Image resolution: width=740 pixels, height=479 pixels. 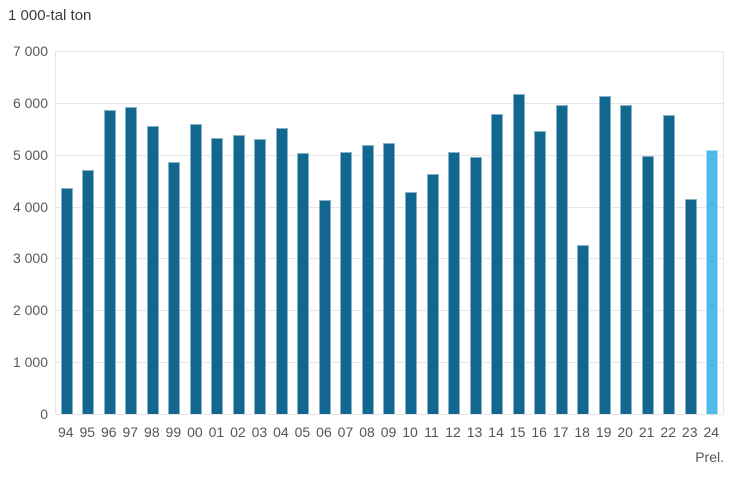 What do you see at coordinates (24, 232) in the screenshot?
I see `y-axis: 7 000 6 000 5 000 4 000 3 000 2 000 1 000 0` at bounding box center [24, 232].